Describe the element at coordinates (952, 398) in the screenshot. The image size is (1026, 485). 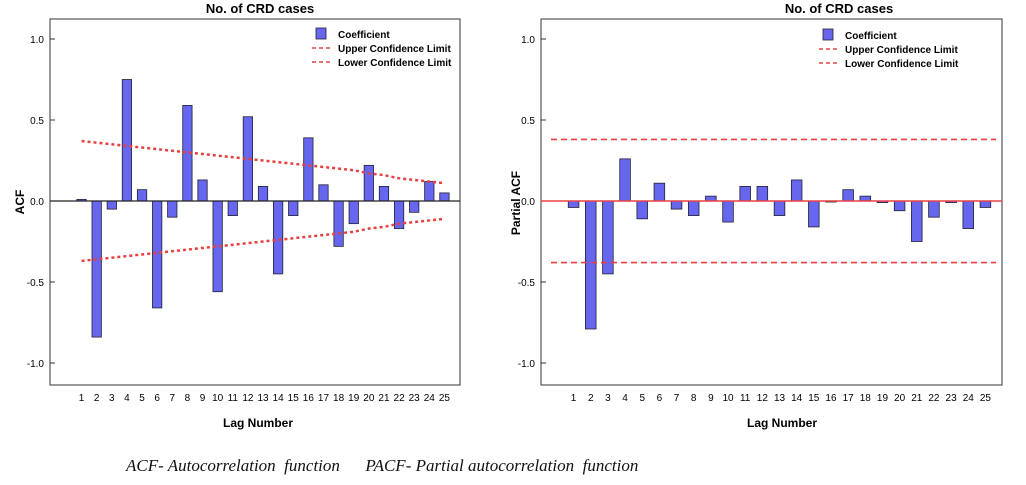
I see `x-tick-label: 23` at that location.